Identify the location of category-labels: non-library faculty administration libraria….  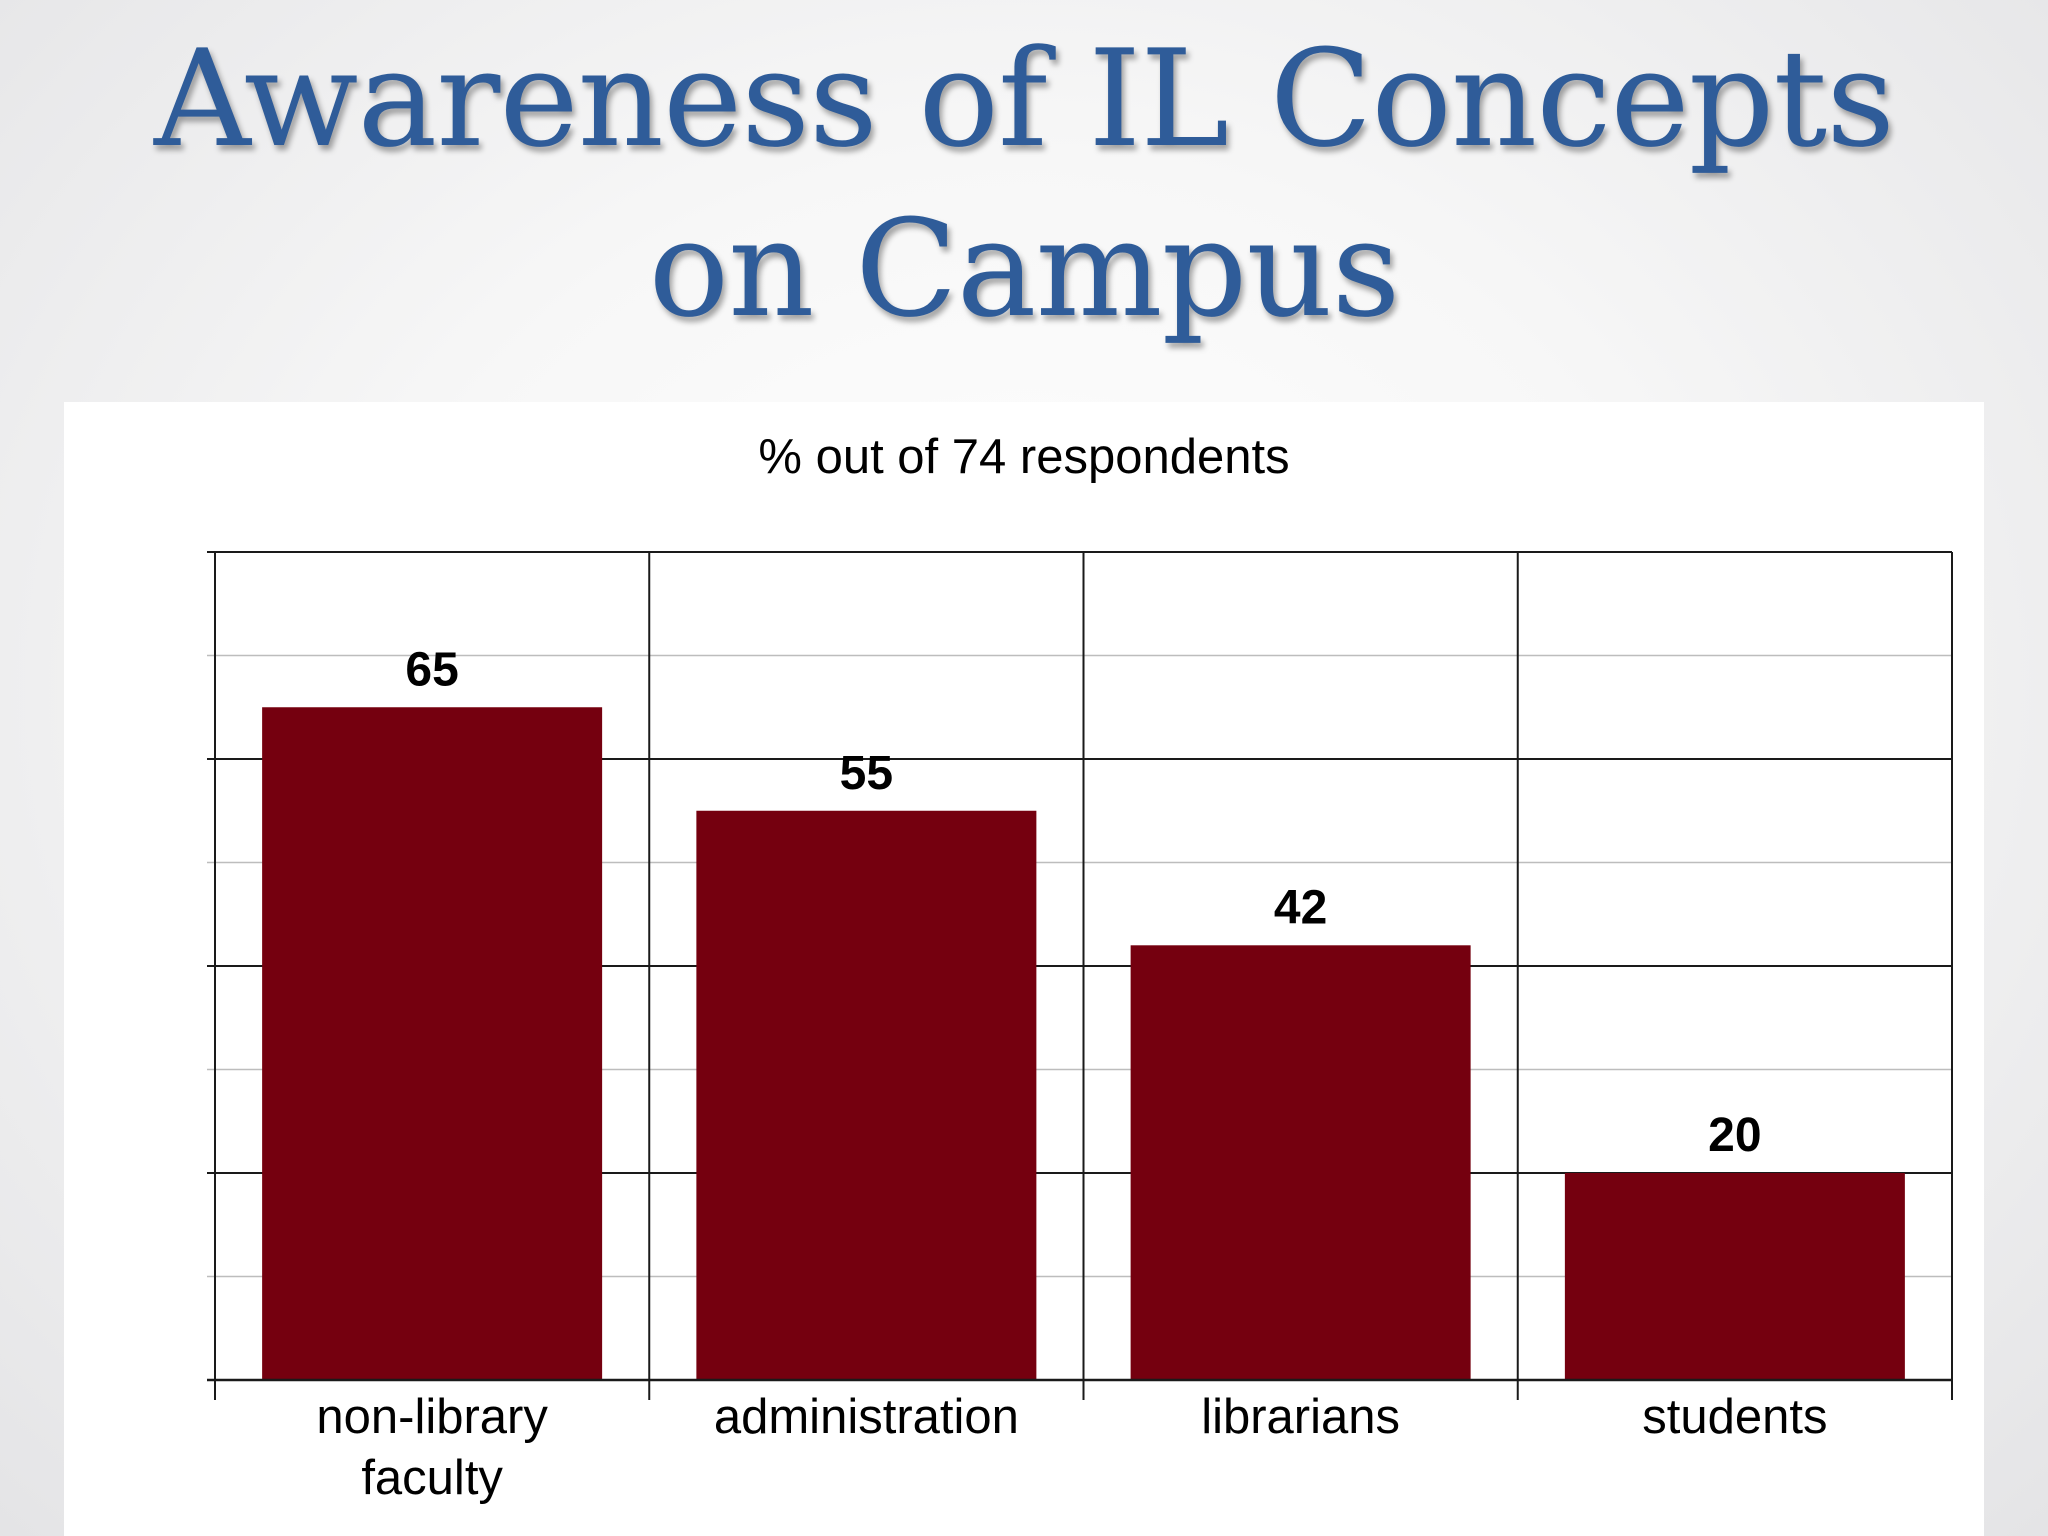
(1071, 1447).